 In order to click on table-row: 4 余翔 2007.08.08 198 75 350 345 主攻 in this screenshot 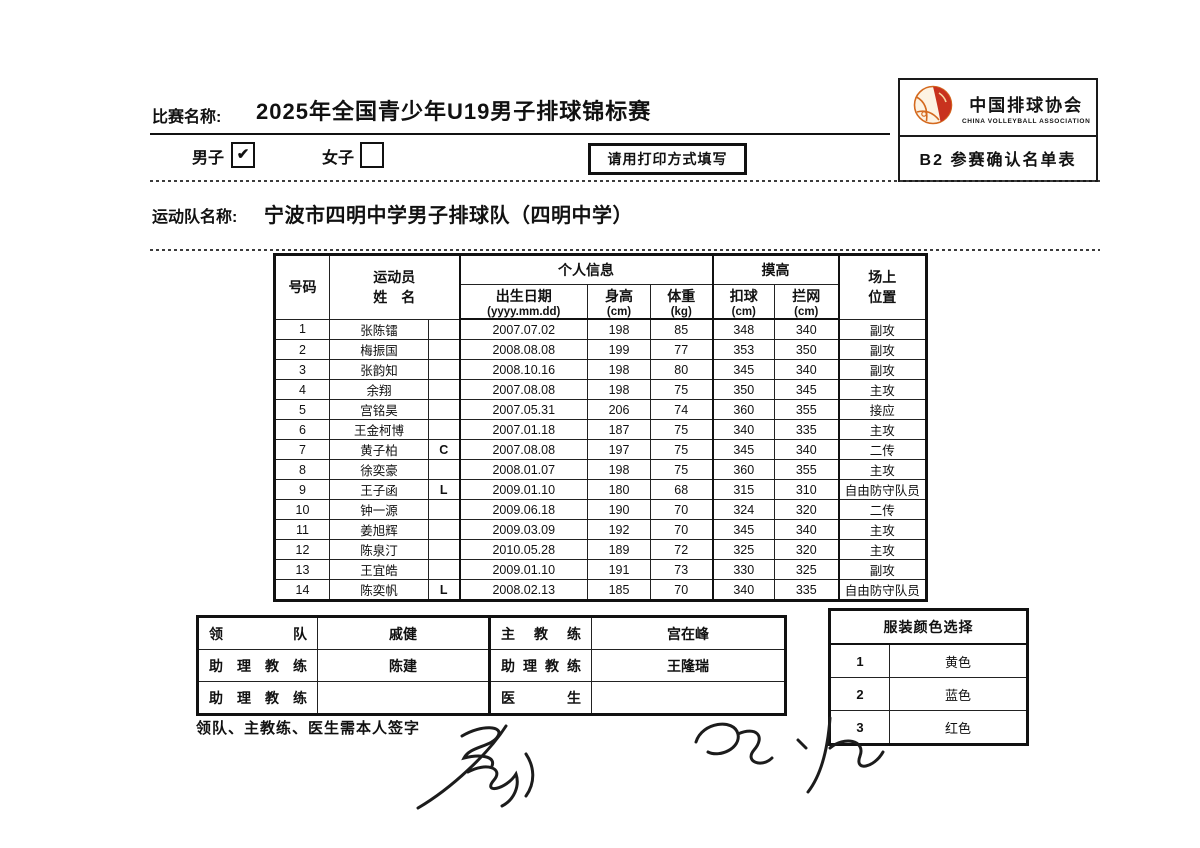, I will do `click(600, 389)`.